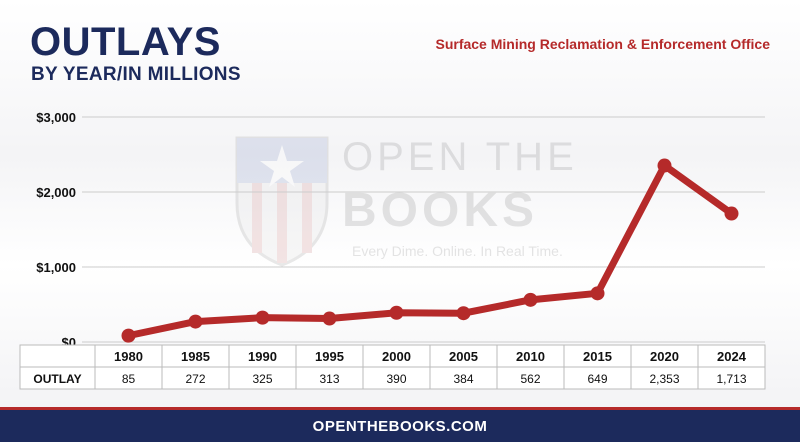 The height and width of the screenshot is (442, 800). I want to click on y-tick-label: $1,000, so click(56, 267).